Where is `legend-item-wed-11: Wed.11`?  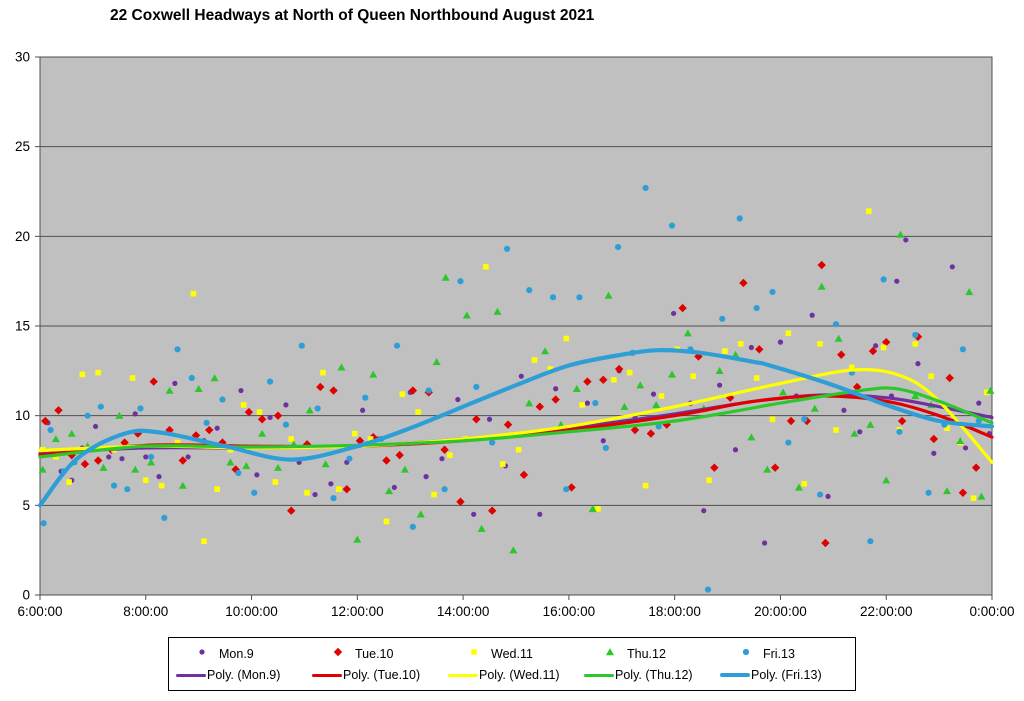 legend-item-wed-11: Wed.11 is located at coordinates (515, 653).